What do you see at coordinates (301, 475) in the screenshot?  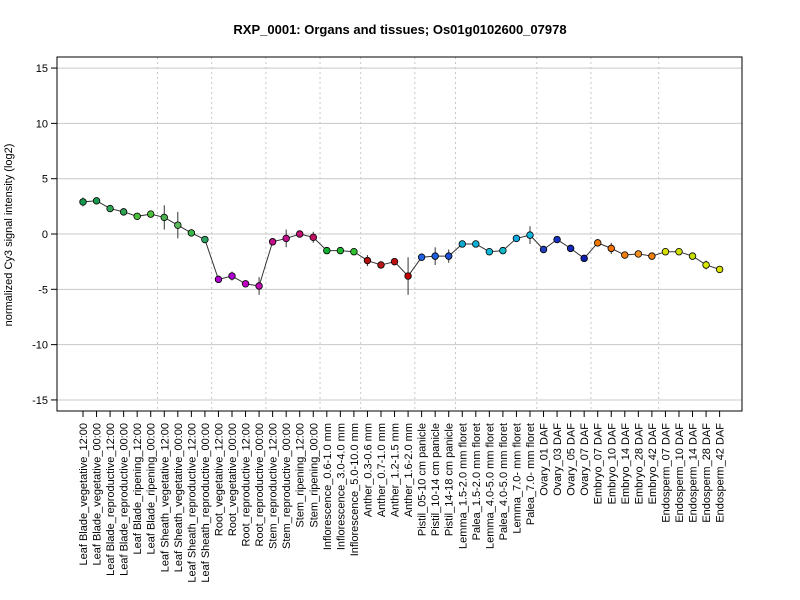 I see `x-tick-label: Stem_ripening_12:00` at bounding box center [301, 475].